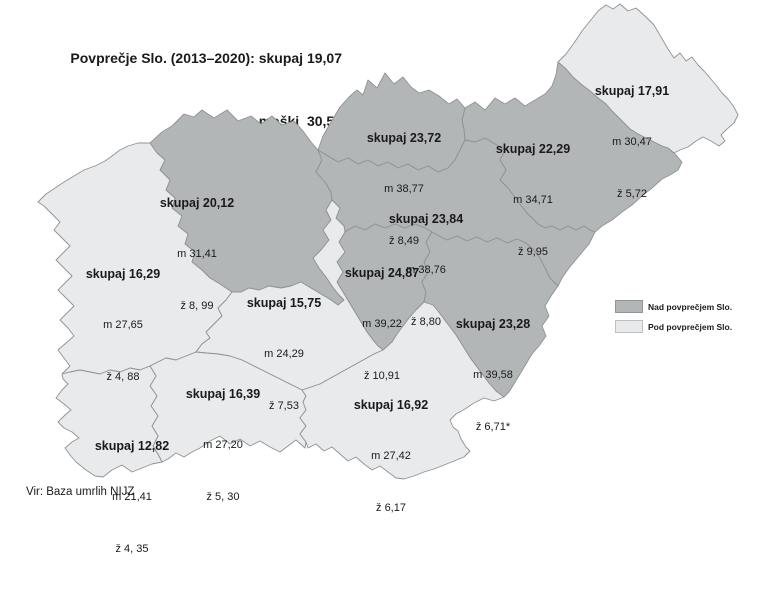 Image resolution: width=768 pixels, height=593 pixels. What do you see at coordinates (123, 376) in the screenshot?
I see `region-value-female: ž 4, 88` at bounding box center [123, 376].